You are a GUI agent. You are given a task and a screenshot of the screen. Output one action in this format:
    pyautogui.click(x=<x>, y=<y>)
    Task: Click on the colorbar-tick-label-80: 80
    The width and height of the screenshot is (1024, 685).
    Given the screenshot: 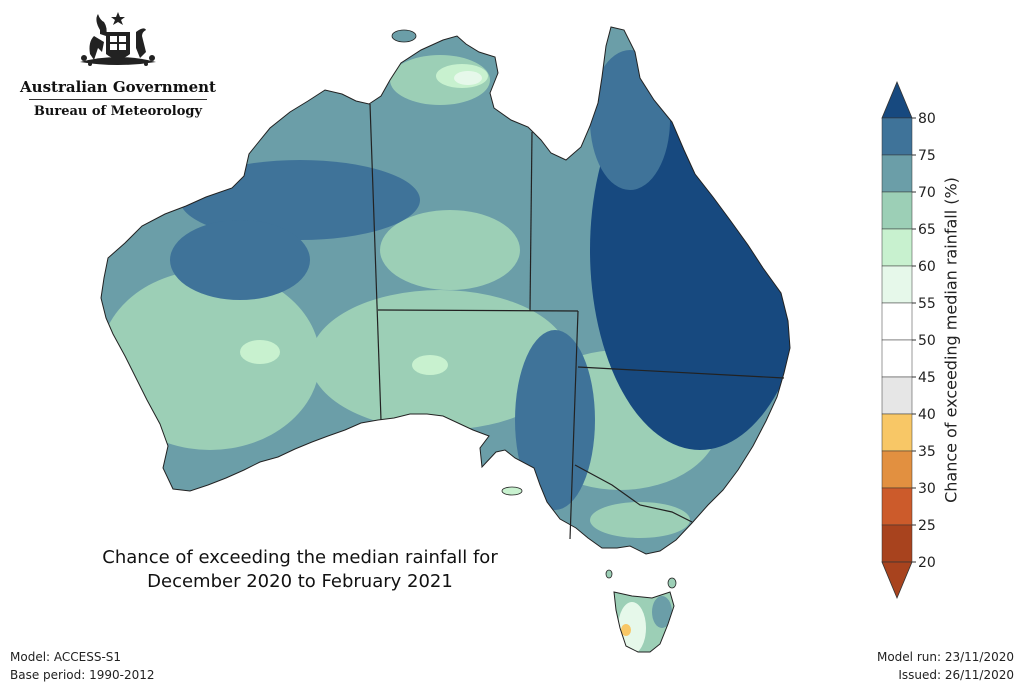 What is the action you would take?
    pyautogui.click(x=927, y=119)
    